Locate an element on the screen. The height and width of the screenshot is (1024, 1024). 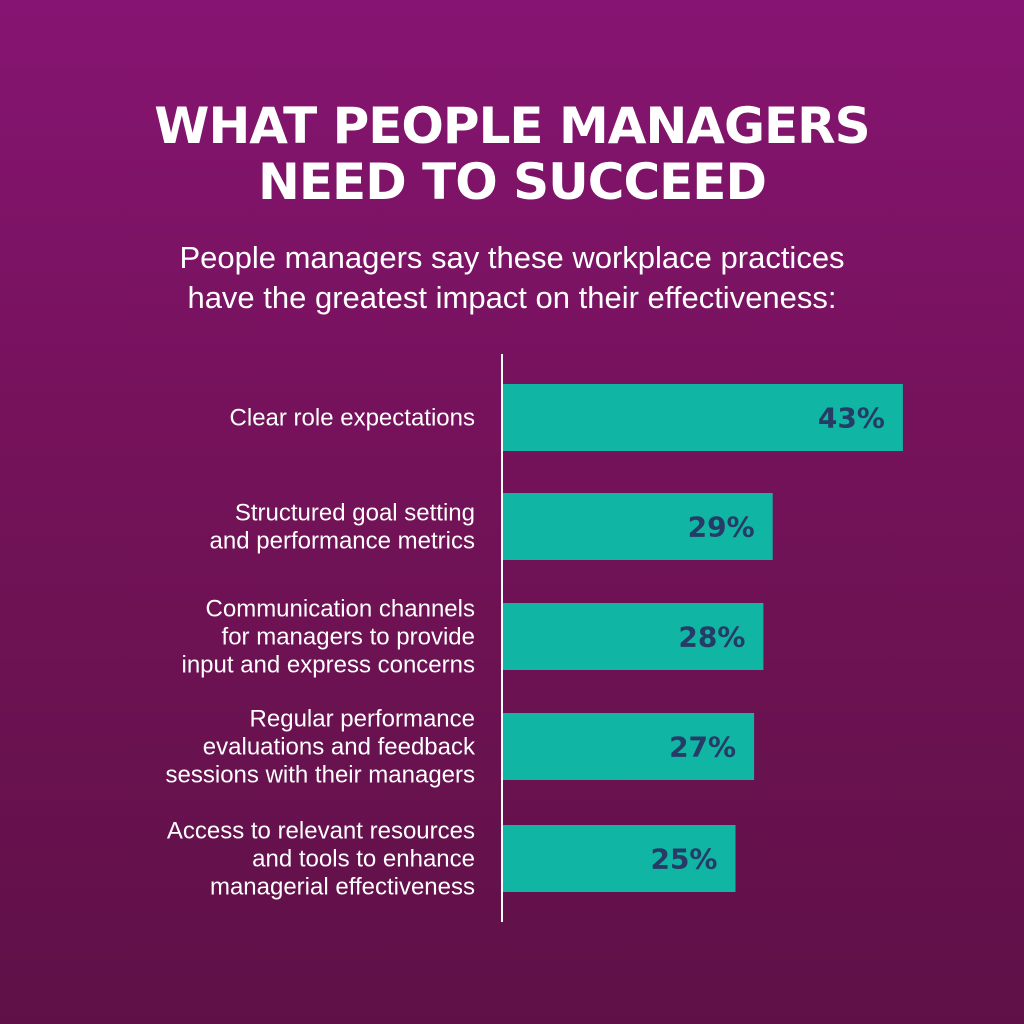
category-label-line: Clear role expectations is located at coordinates (352, 418).